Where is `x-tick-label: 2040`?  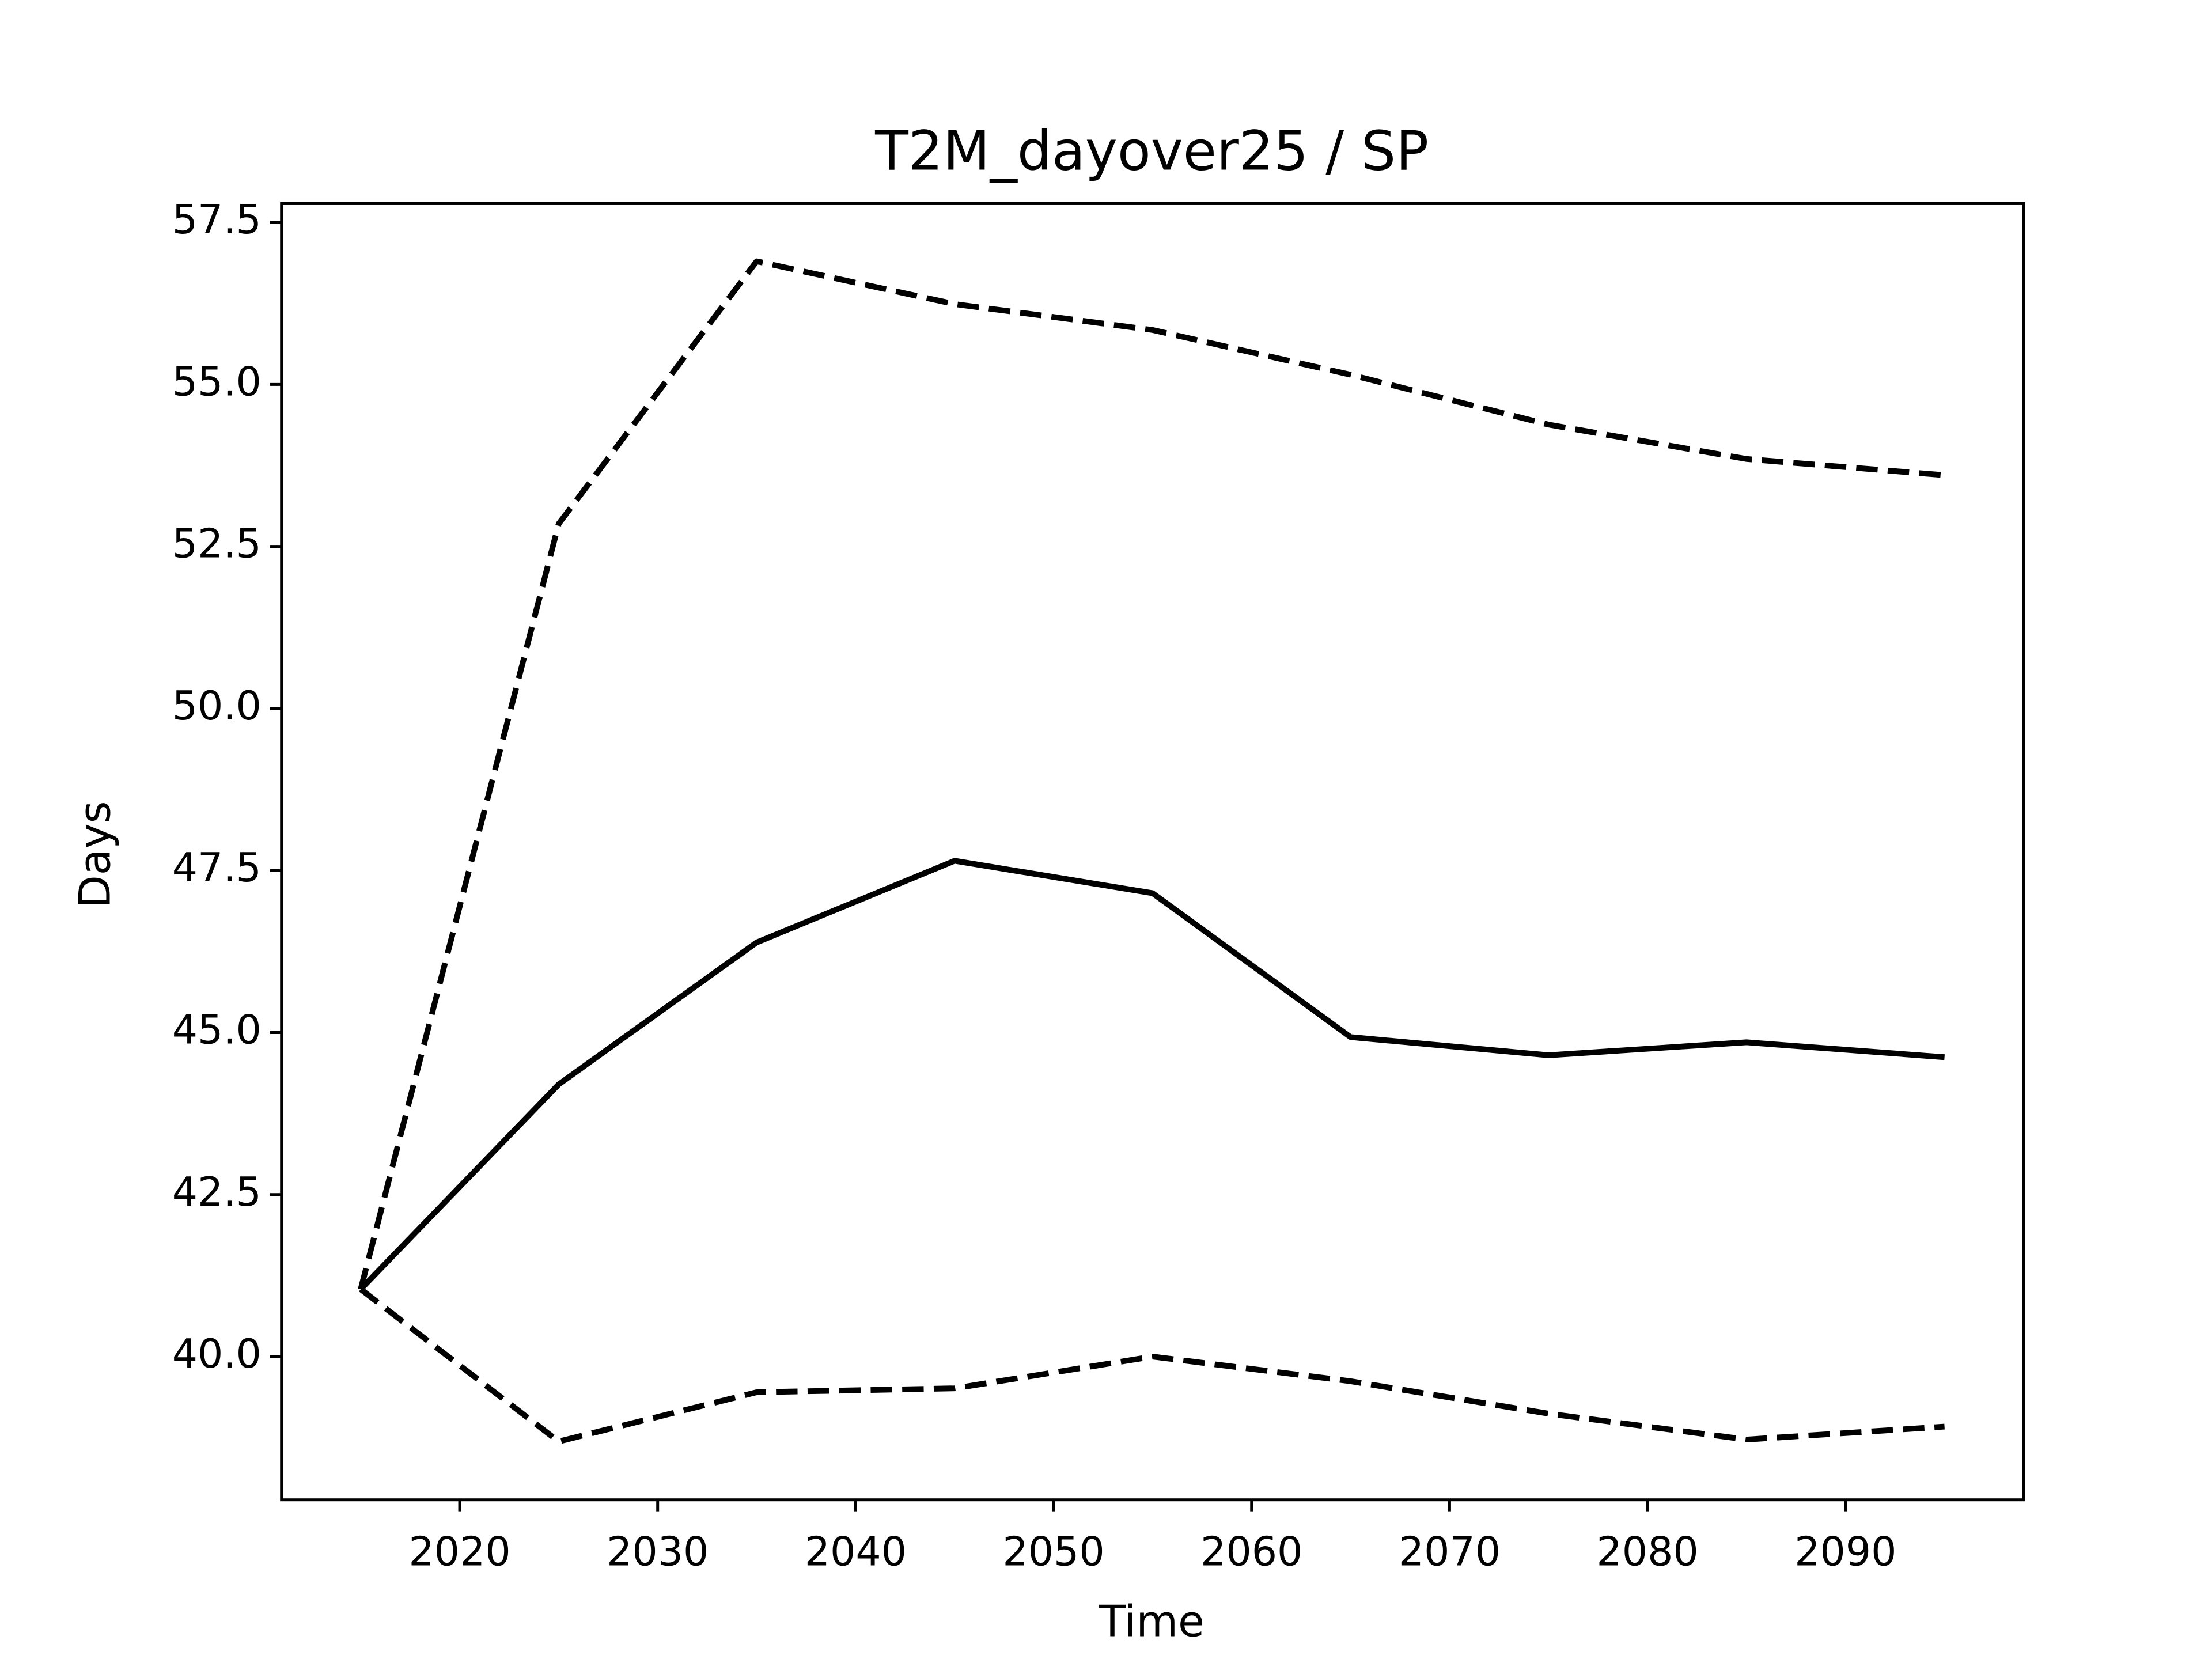 x-tick-label: 2040 is located at coordinates (856, 1551).